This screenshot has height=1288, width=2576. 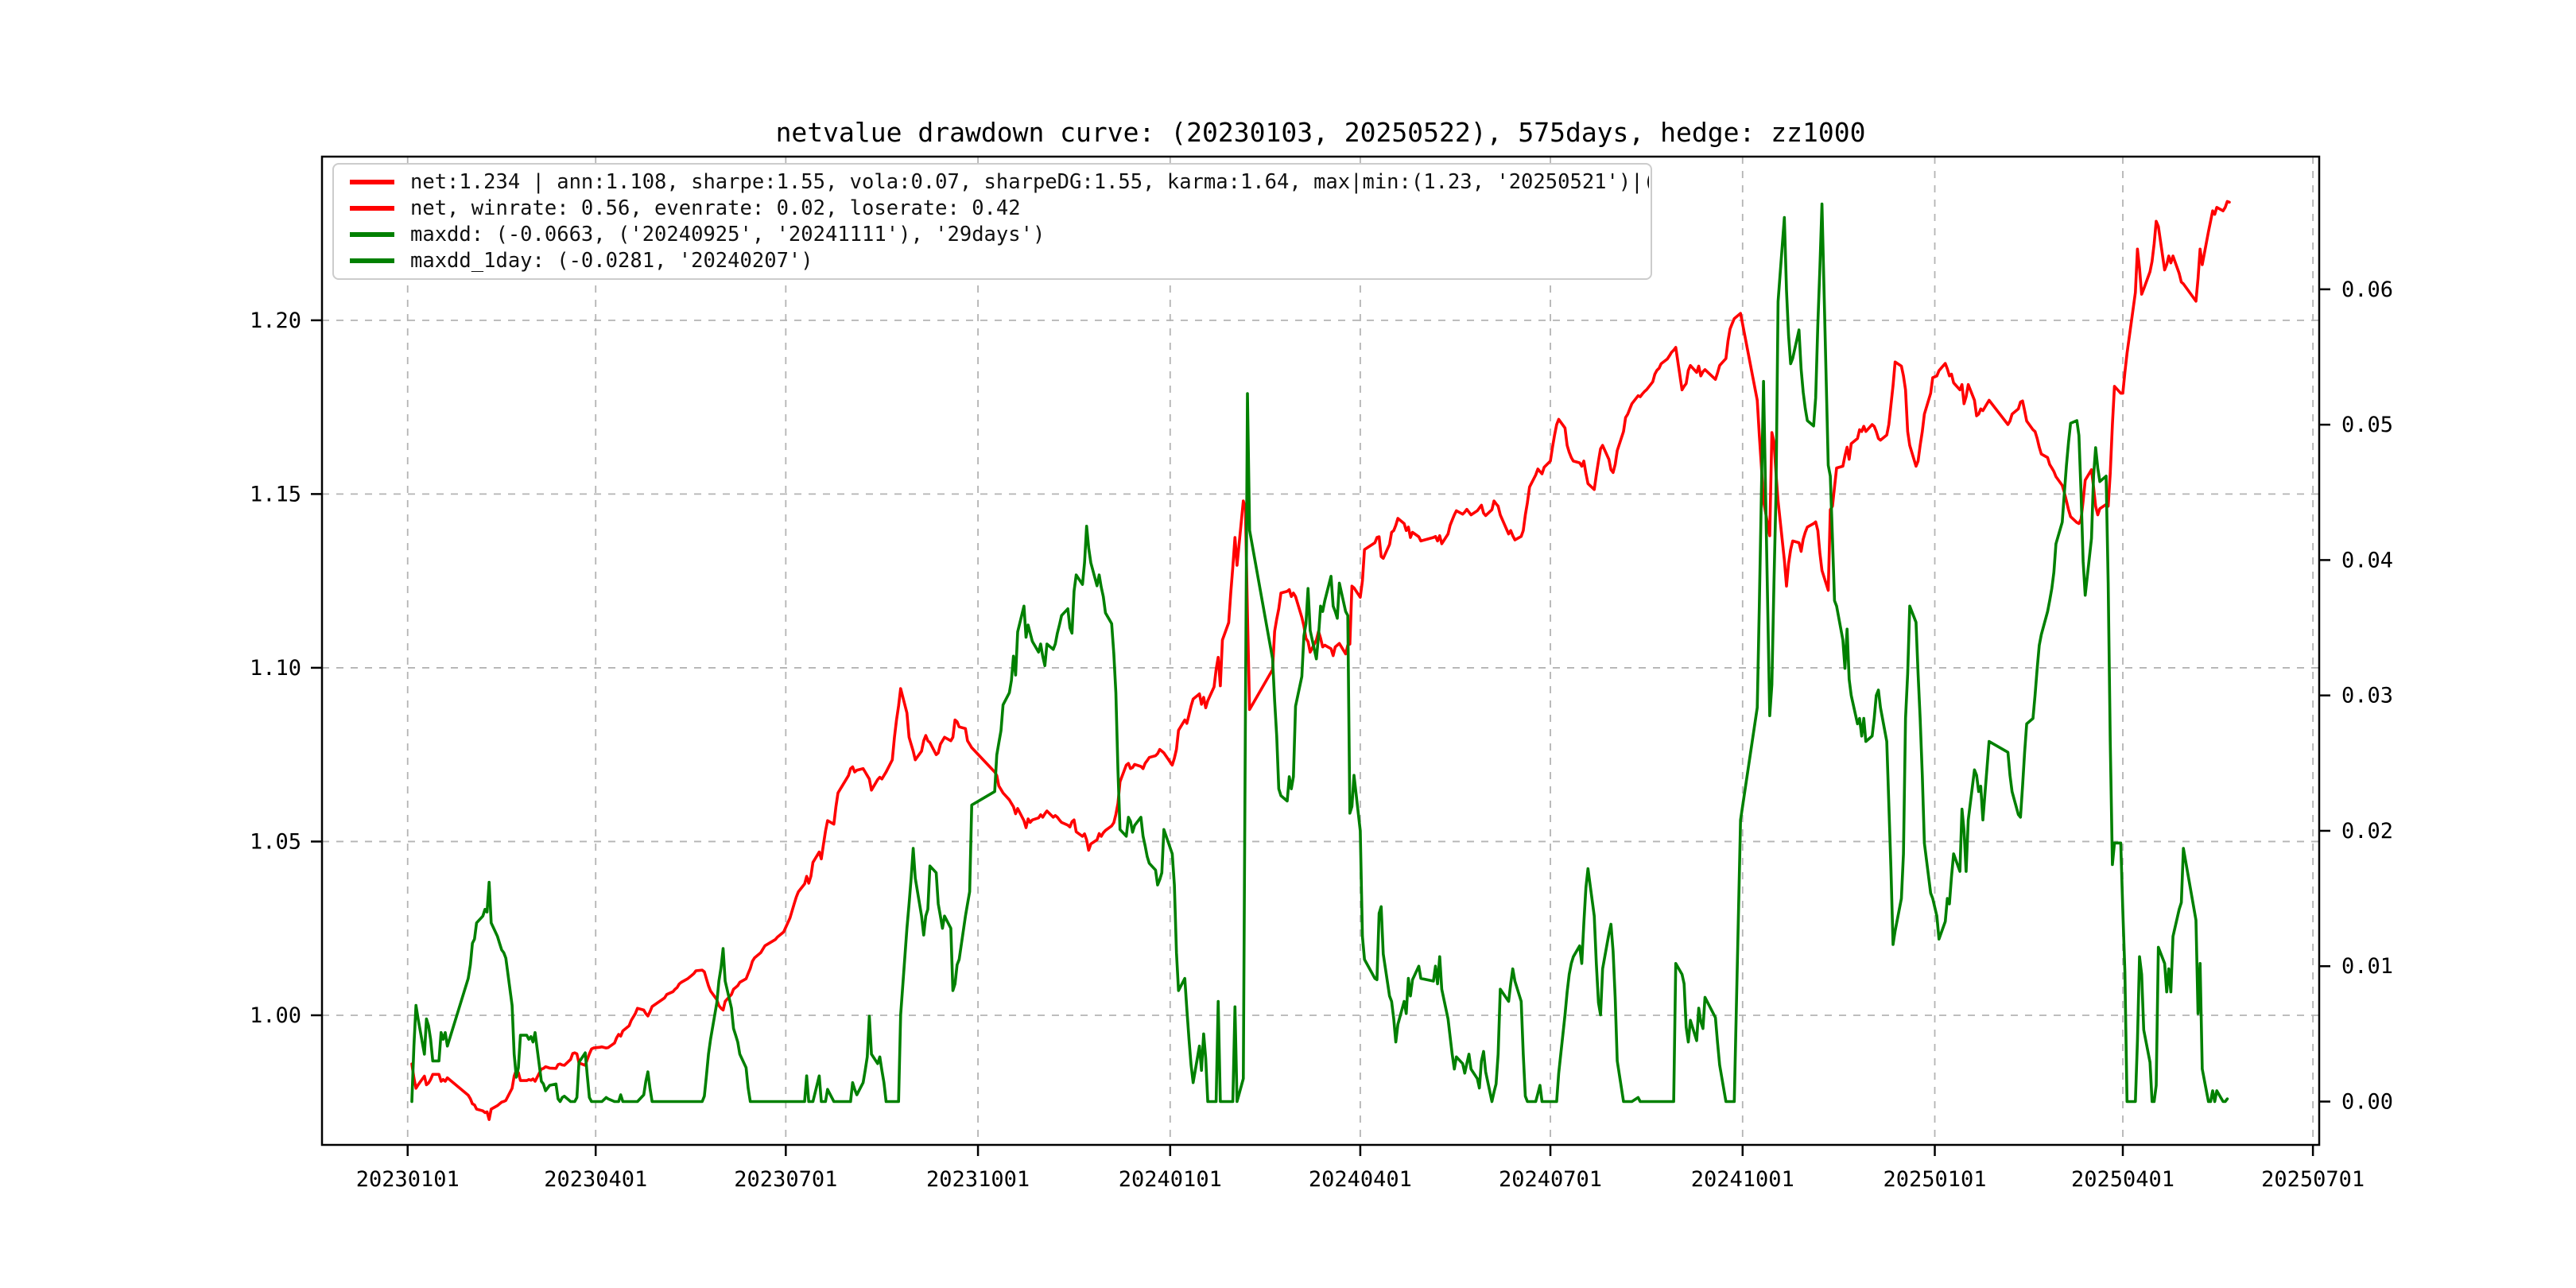 I want to click on legend-item-3: maxdd_1day: (-0.0281, '20240207'), so click(x=993, y=261).